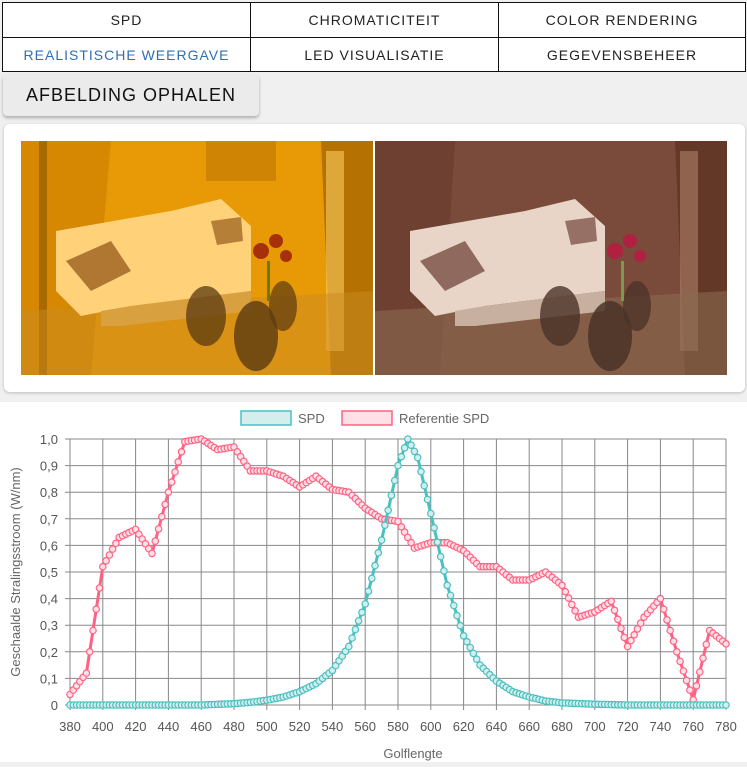 The image size is (747, 767). Describe the element at coordinates (661, 726) in the screenshot. I see `x-tick-label: 740` at that location.